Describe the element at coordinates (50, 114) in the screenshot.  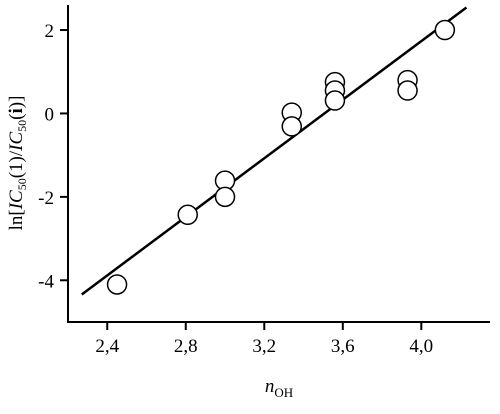
I see `y-tick-label: 0` at that location.